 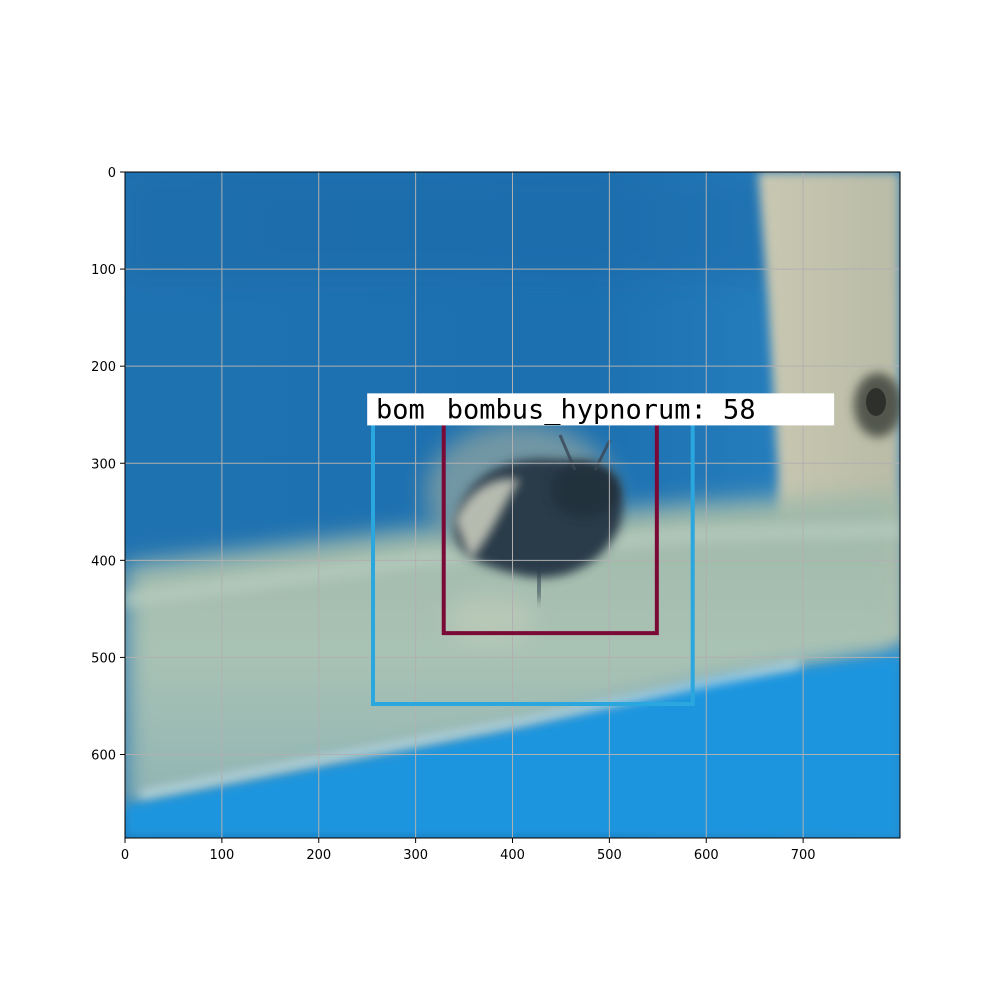 What do you see at coordinates (125, 855) in the screenshot?
I see `x-tick-label: 0` at bounding box center [125, 855].